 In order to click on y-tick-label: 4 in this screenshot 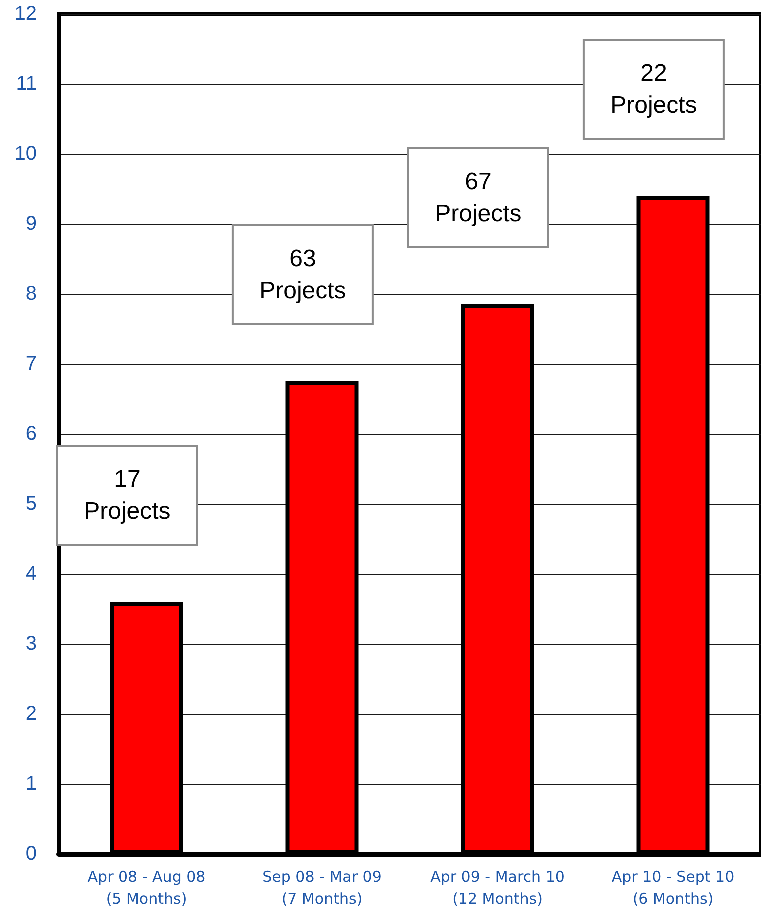, I will do `click(31, 574)`.